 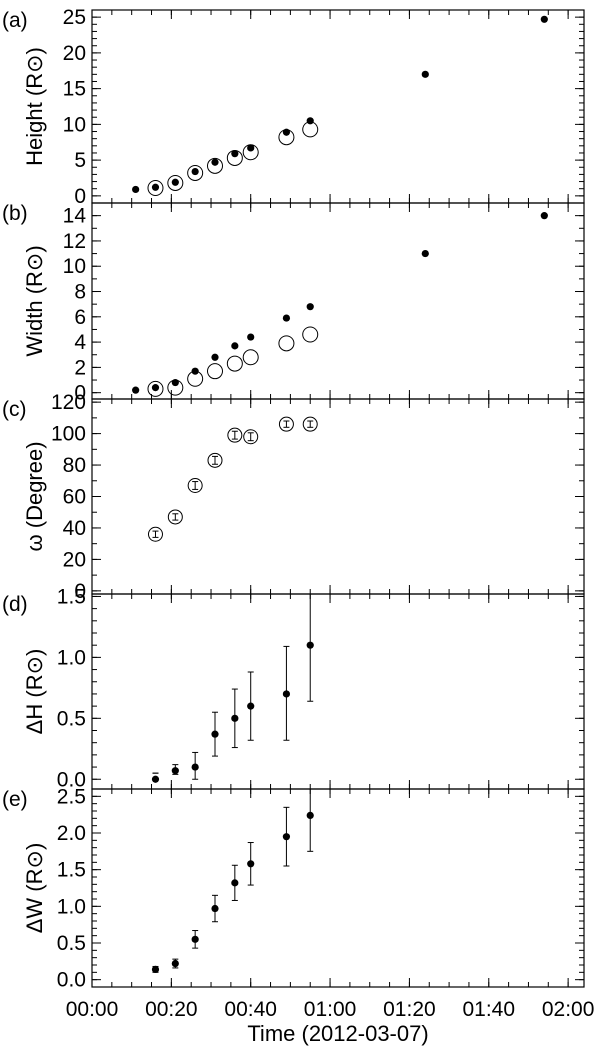 What do you see at coordinates (74, 497) in the screenshot?
I see `y-tick-label: 60` at bounding box center [74, 497].